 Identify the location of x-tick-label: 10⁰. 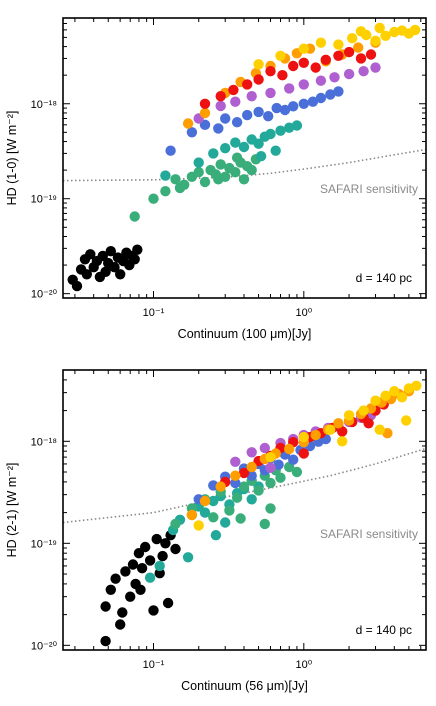
(303, 665).